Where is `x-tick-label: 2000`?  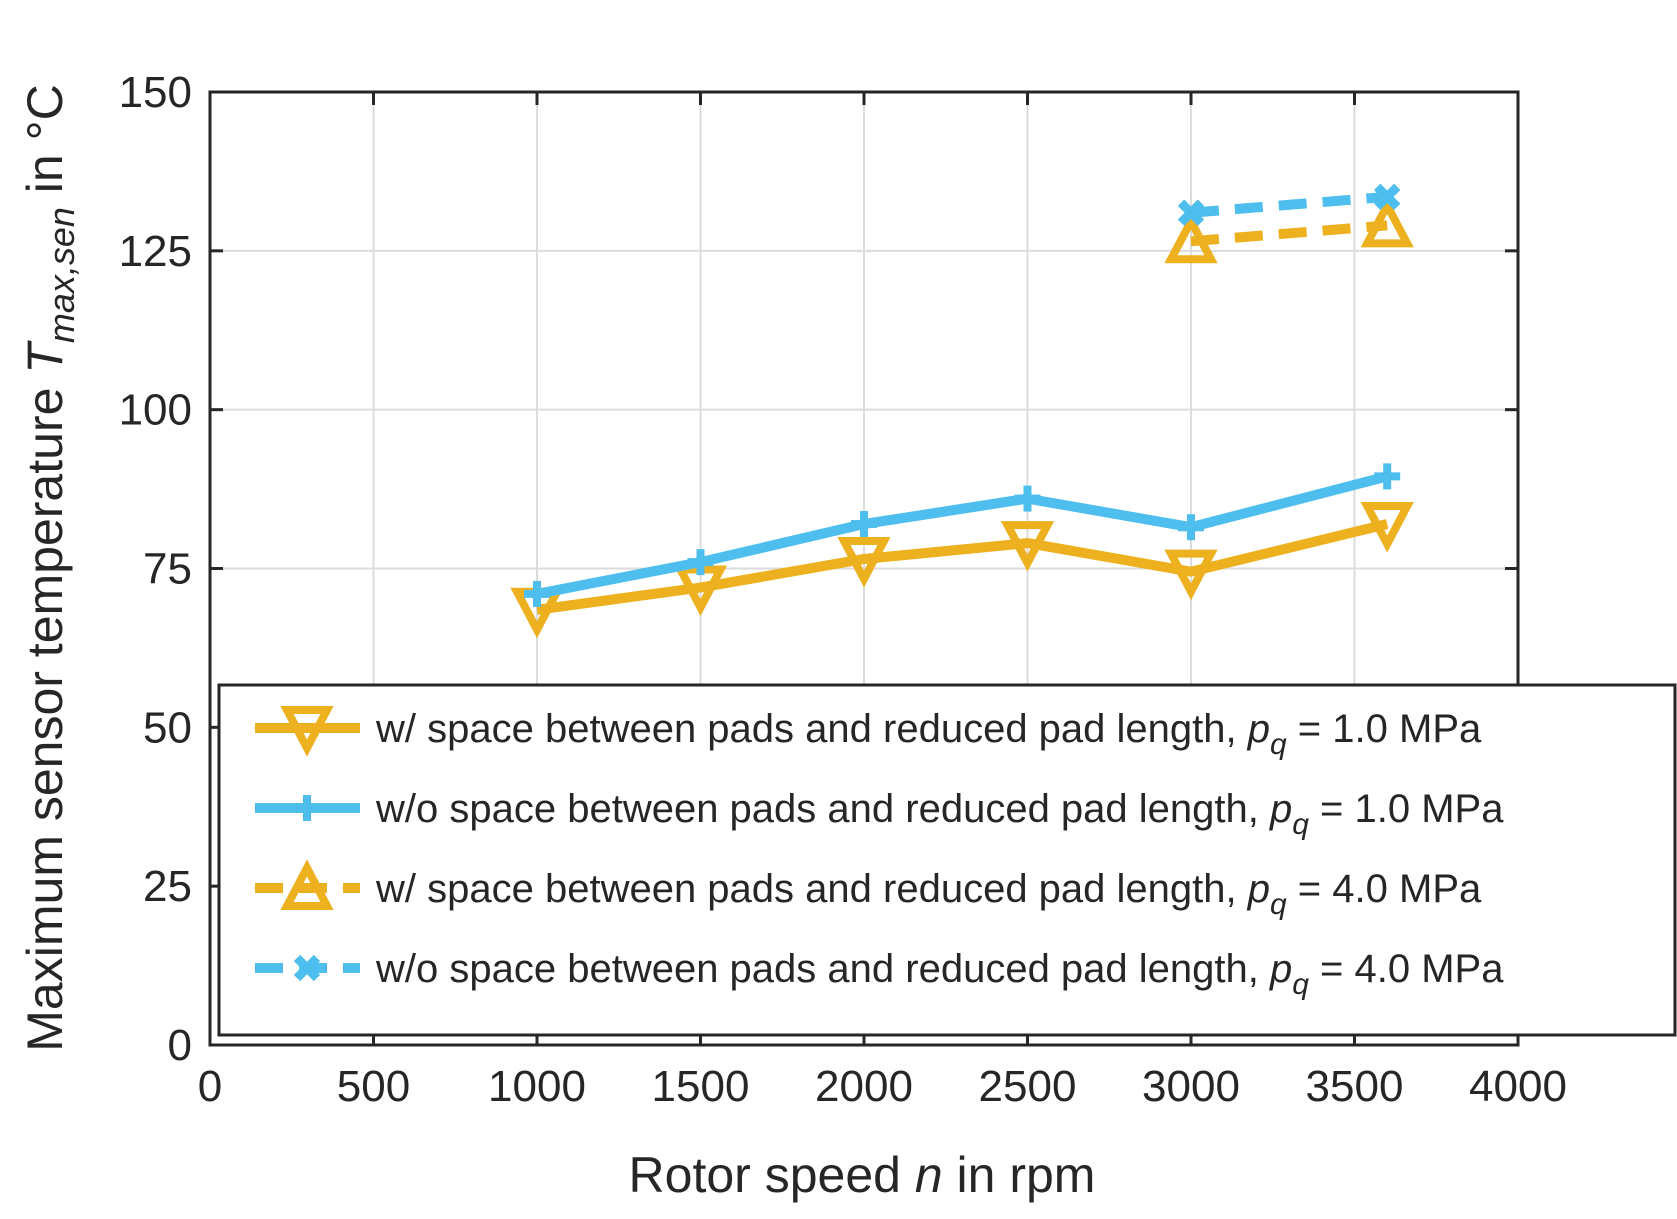 x-tick-label: 2000 is located at coordinates (864, 1086).